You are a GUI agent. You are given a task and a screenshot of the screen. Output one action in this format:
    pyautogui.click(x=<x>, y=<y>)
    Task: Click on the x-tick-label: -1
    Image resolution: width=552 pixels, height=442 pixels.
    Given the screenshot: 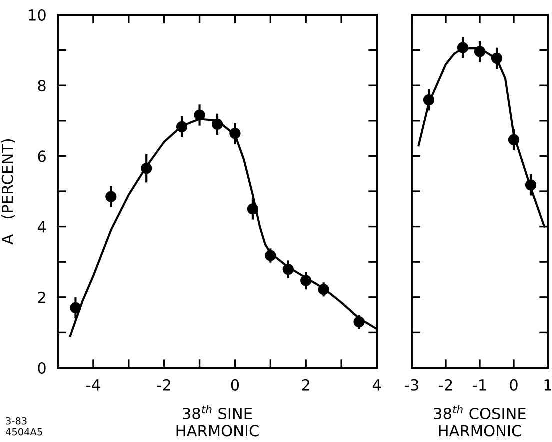 What is the action you would take?
    pyautogui.click(x=479, y=385)
    